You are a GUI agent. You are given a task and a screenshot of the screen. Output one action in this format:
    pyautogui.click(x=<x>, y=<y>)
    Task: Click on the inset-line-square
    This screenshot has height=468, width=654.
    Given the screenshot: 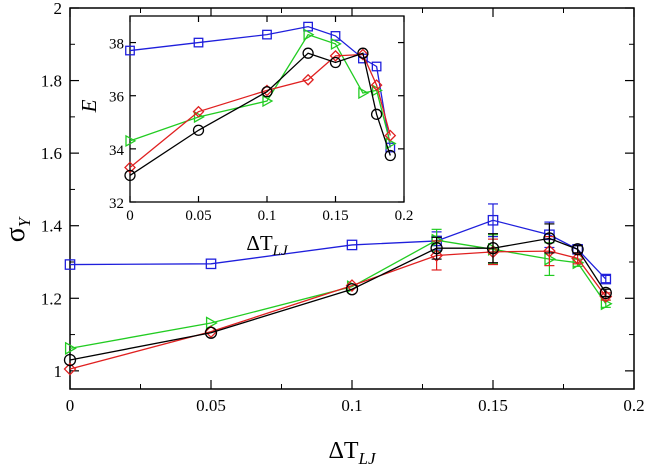 What is the action you would take?
    pyautogui.click(x=260, y=86)
    